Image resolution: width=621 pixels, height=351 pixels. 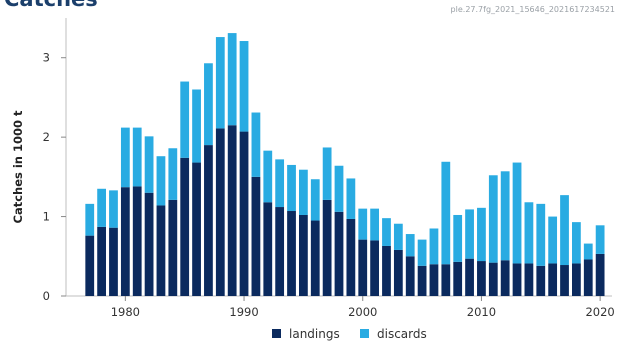 What do you see at coordinates (185, 119) in the screenshot?
I see `bar-discards-1985` at bounding box center [185, 119].